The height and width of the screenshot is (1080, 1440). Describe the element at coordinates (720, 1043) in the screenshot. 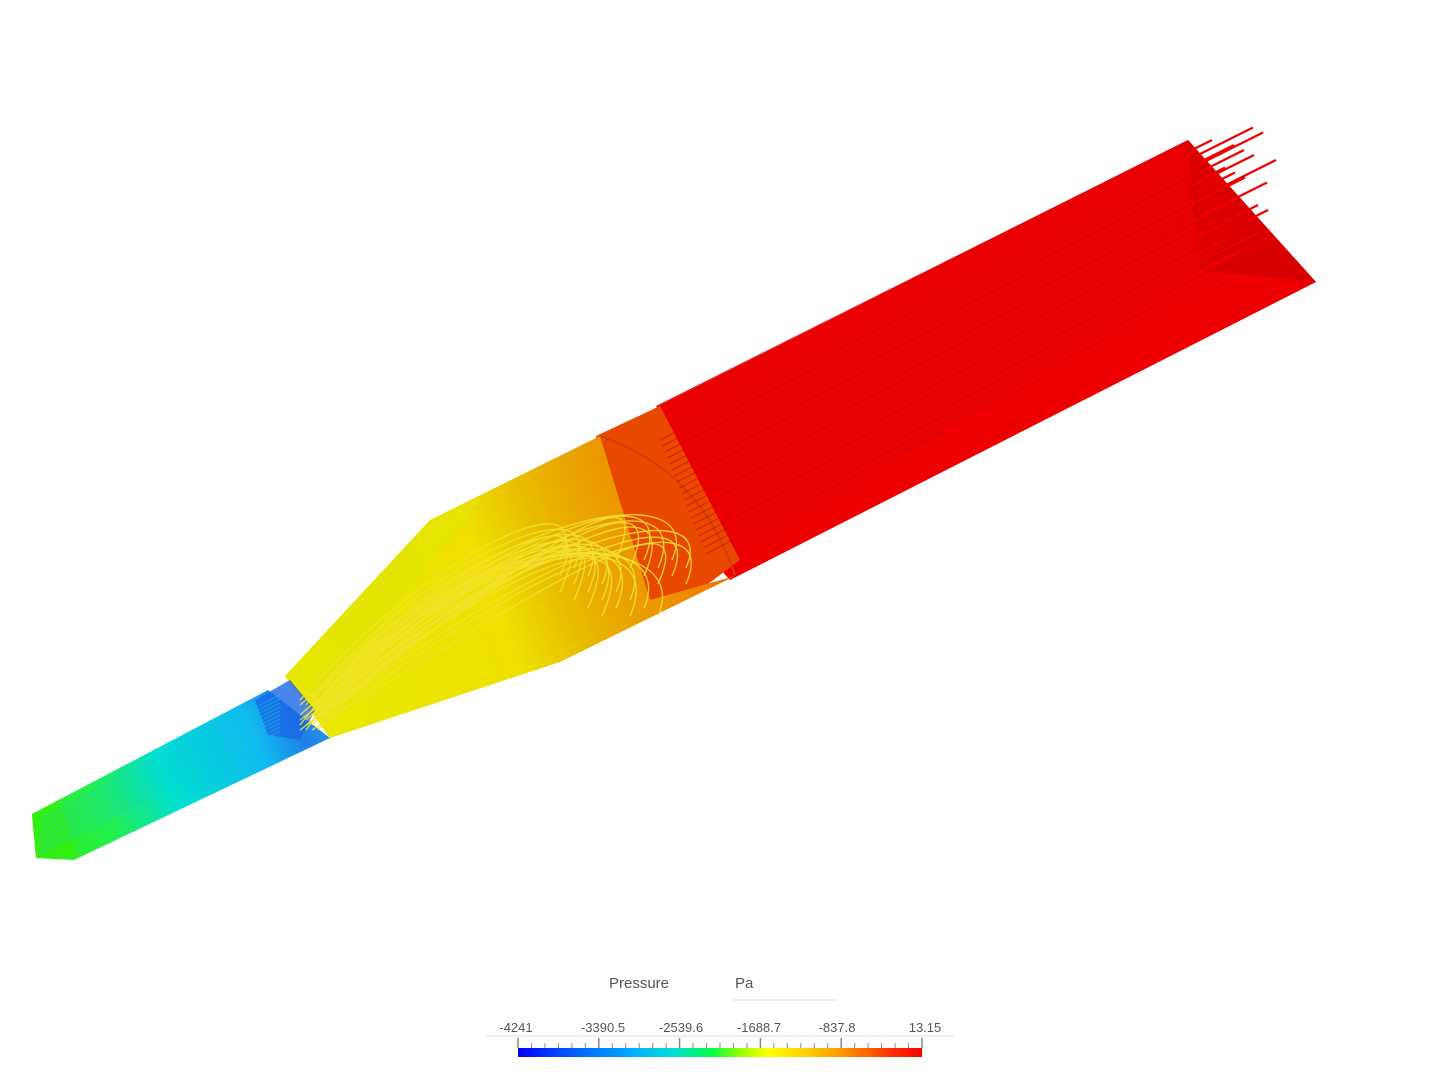

I see `legend-tick-marks` at that location.